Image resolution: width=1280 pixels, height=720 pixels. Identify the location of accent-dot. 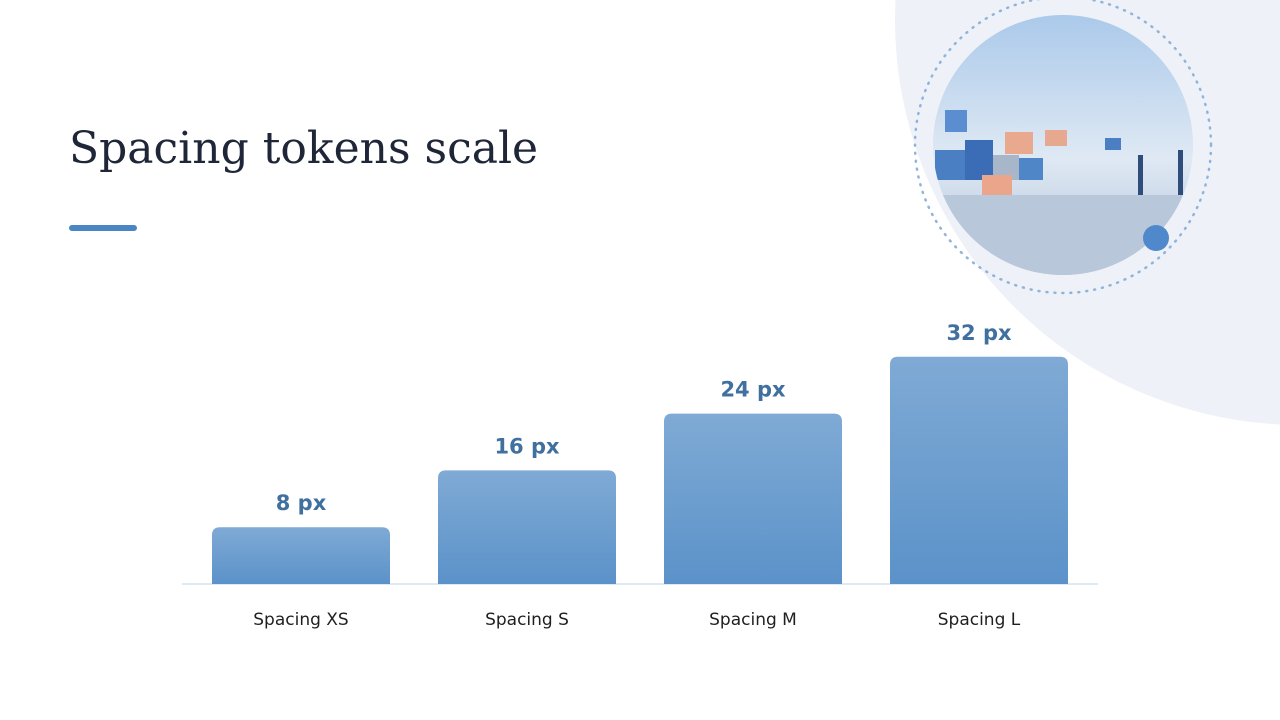
(1156, 238).